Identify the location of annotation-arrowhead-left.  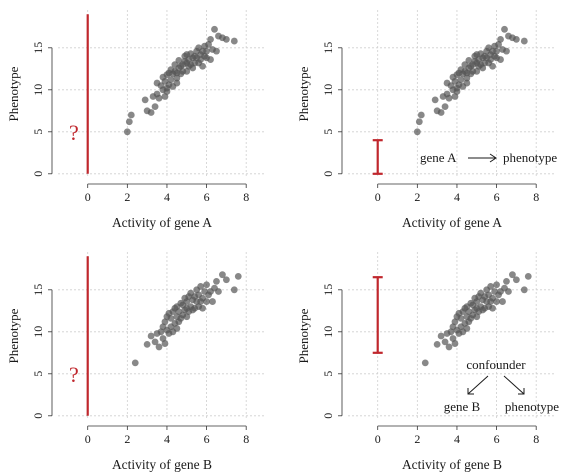
(470, 391).